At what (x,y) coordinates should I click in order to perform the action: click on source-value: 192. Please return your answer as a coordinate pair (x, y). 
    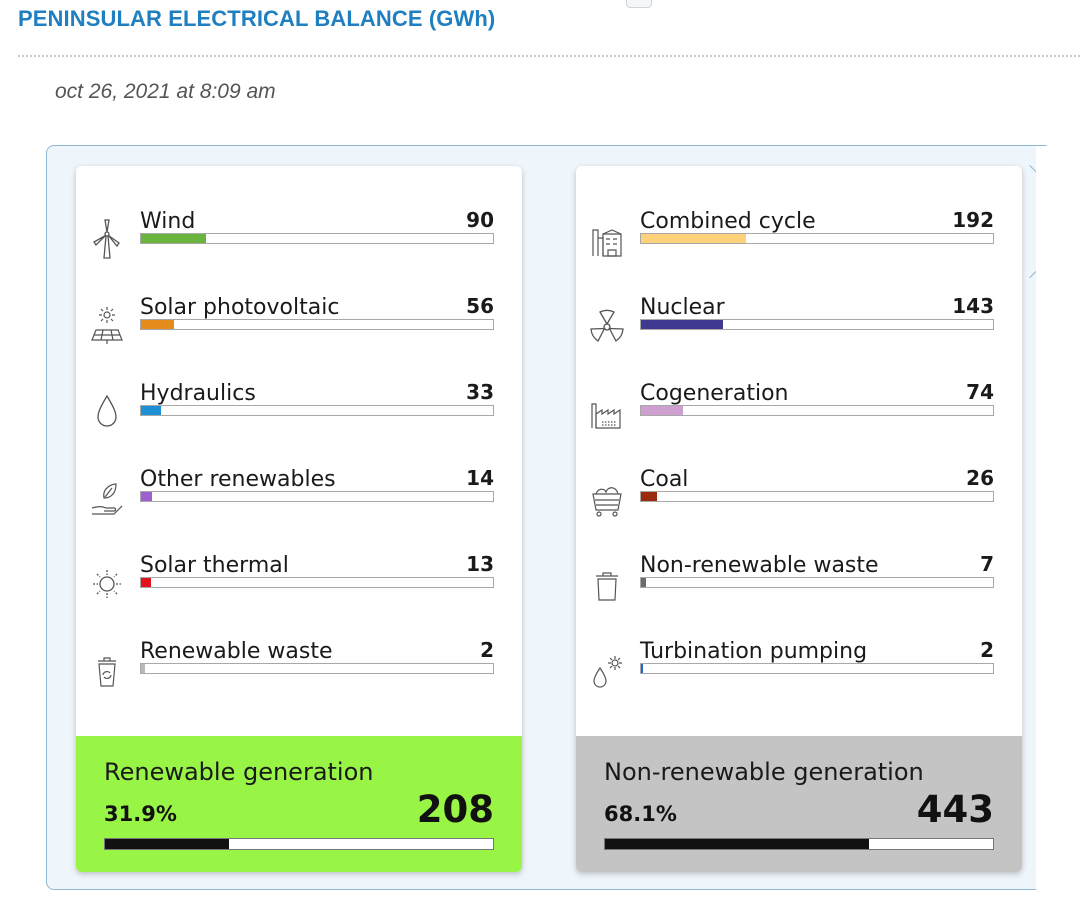
    Looking at the image, I should click on (973, 220).